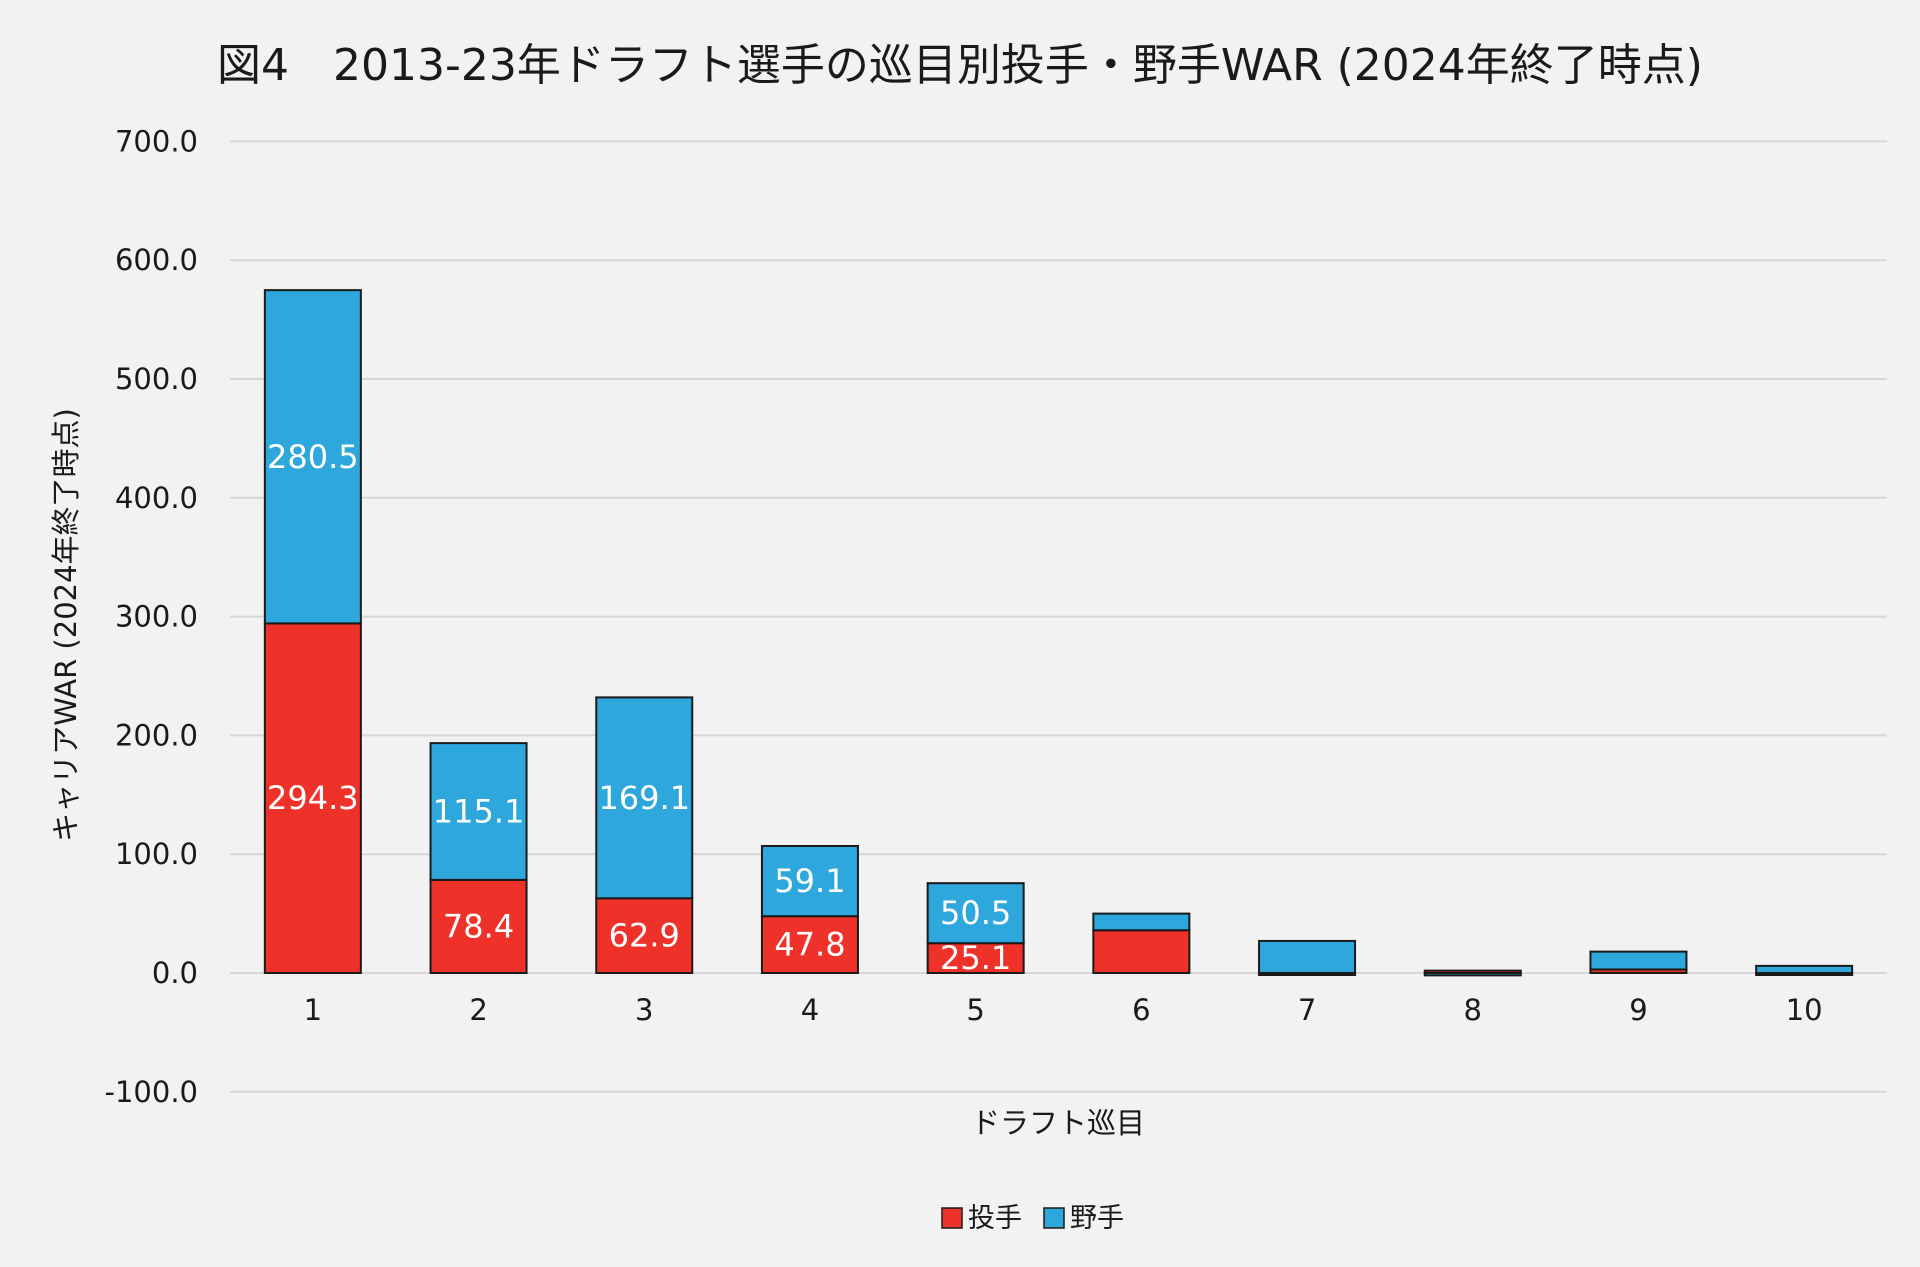  Describe the element at coordinates (975, 1010) in the screenshot. I see `x-tick-label: 5` at that location.